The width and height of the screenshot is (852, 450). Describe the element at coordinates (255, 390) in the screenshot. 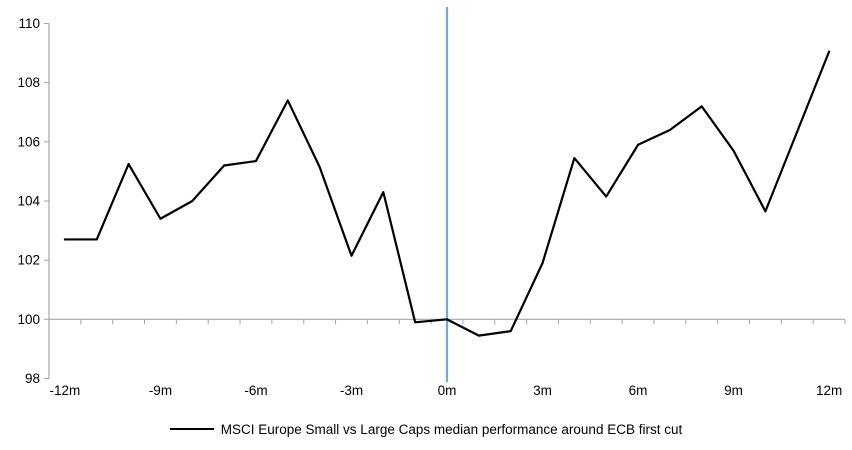

I see `x-tick-label: -6m` at that location.